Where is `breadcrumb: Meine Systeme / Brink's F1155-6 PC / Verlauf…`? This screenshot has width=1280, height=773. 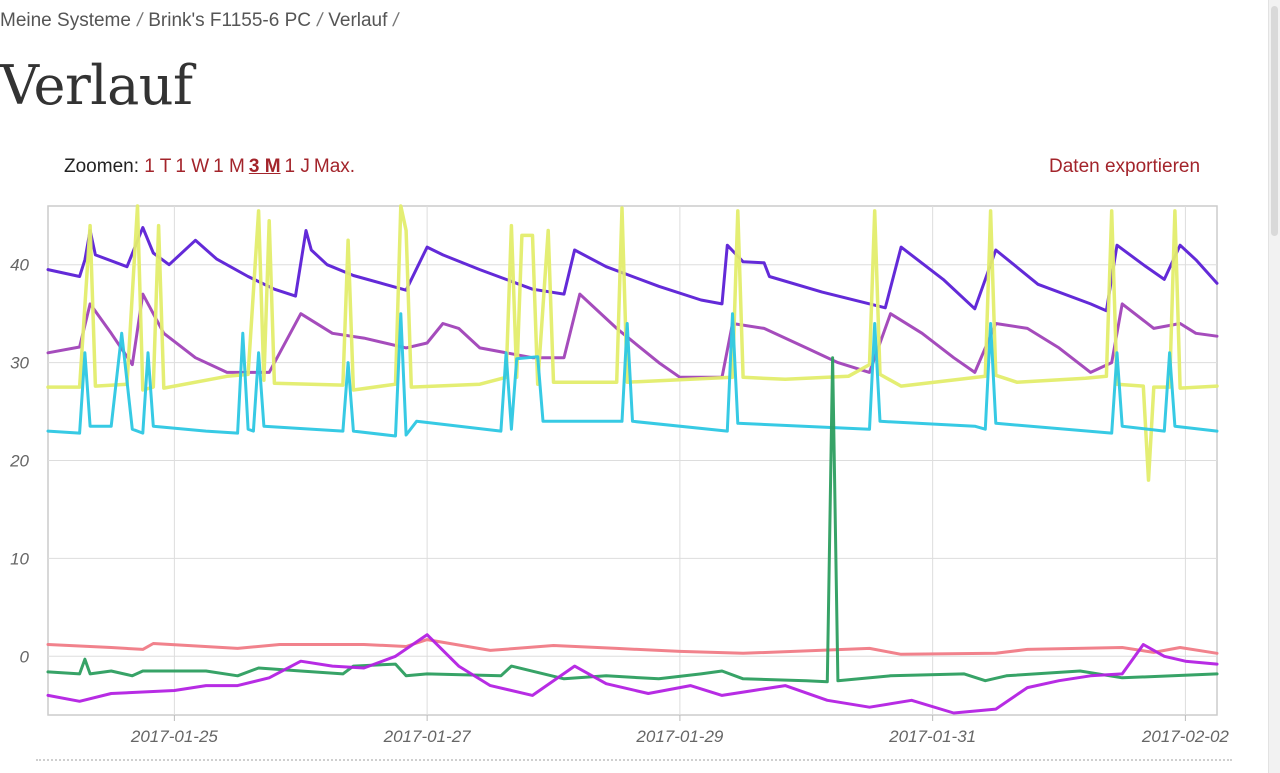 breadcrumb: Meine Systeme / Brink's F1155-6 PC / Verlauf… is located at coordinates (202, 21).